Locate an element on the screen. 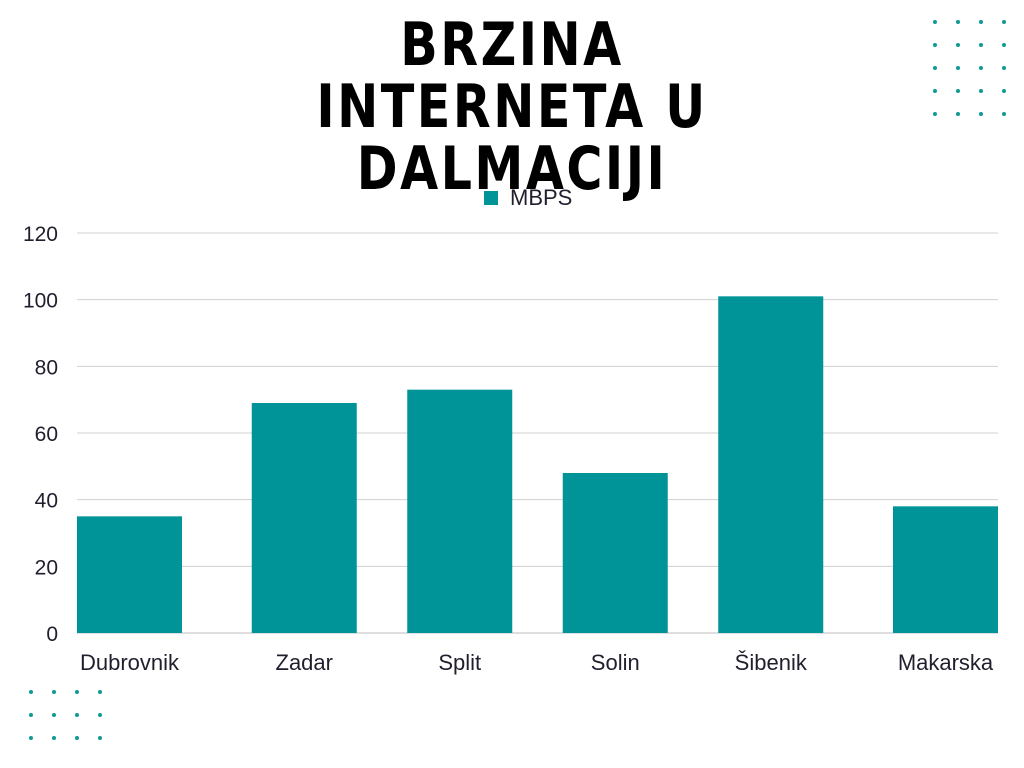 The height and width of the screenshot is (768, 1024). y-tick-label: 80 is located at coordinates (46, 367).